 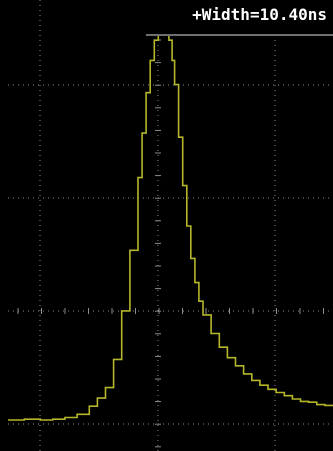 I want to click on pulse-width-readout: +Width=10.40ns, so click(x=259, y=14).